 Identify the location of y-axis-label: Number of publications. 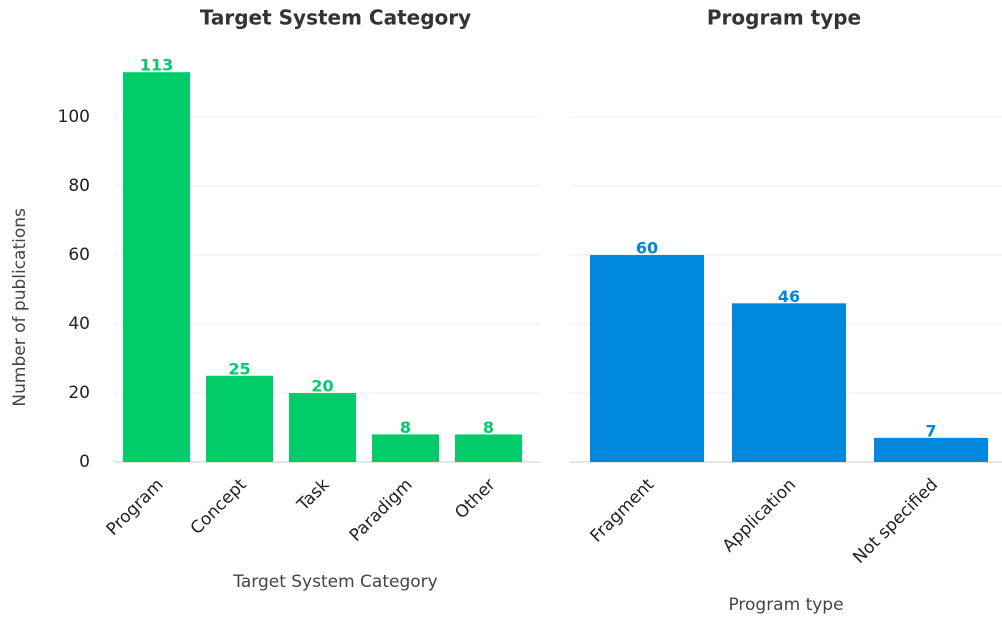
(20, 307).